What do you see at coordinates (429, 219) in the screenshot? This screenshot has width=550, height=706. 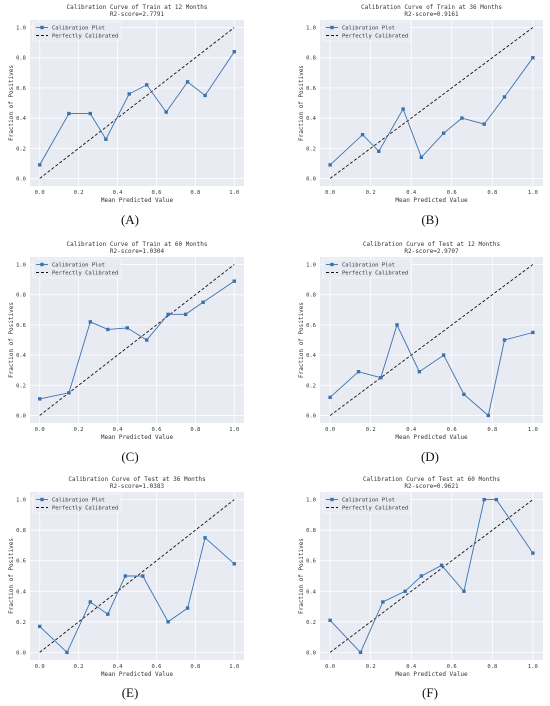 I see `panel-letter: (B)` at bounding box center [429, 219].